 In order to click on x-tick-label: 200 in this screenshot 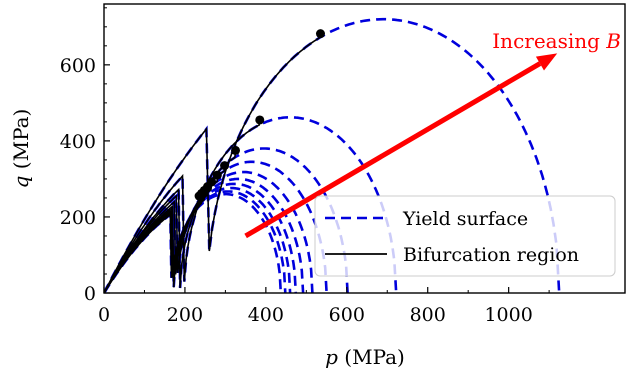, I will do `click(185, 315)`.